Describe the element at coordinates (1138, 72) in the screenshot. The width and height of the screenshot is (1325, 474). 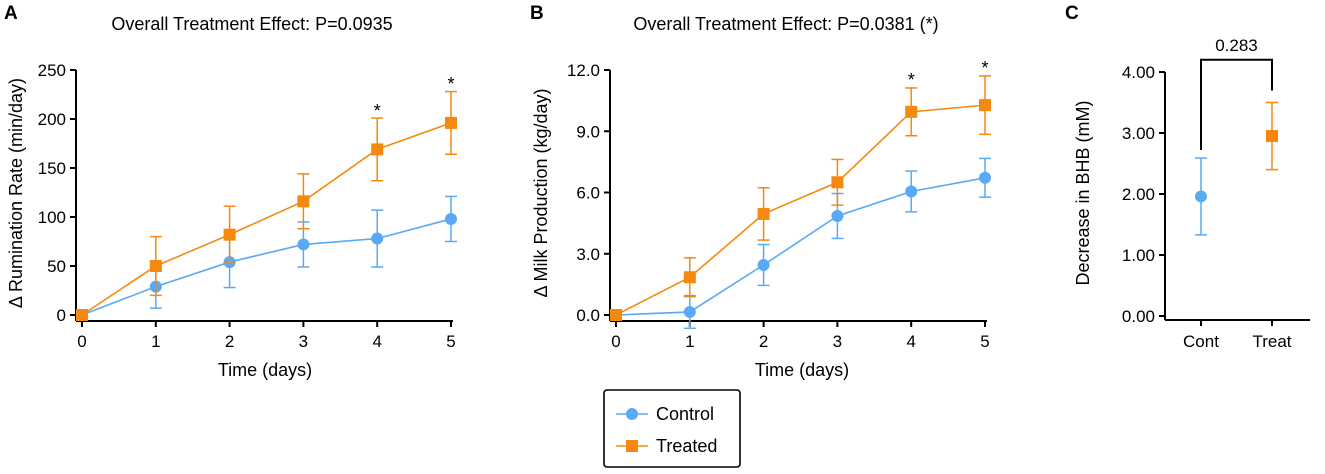
I see `panel-c-y-tick-label: 4.00` at that location.